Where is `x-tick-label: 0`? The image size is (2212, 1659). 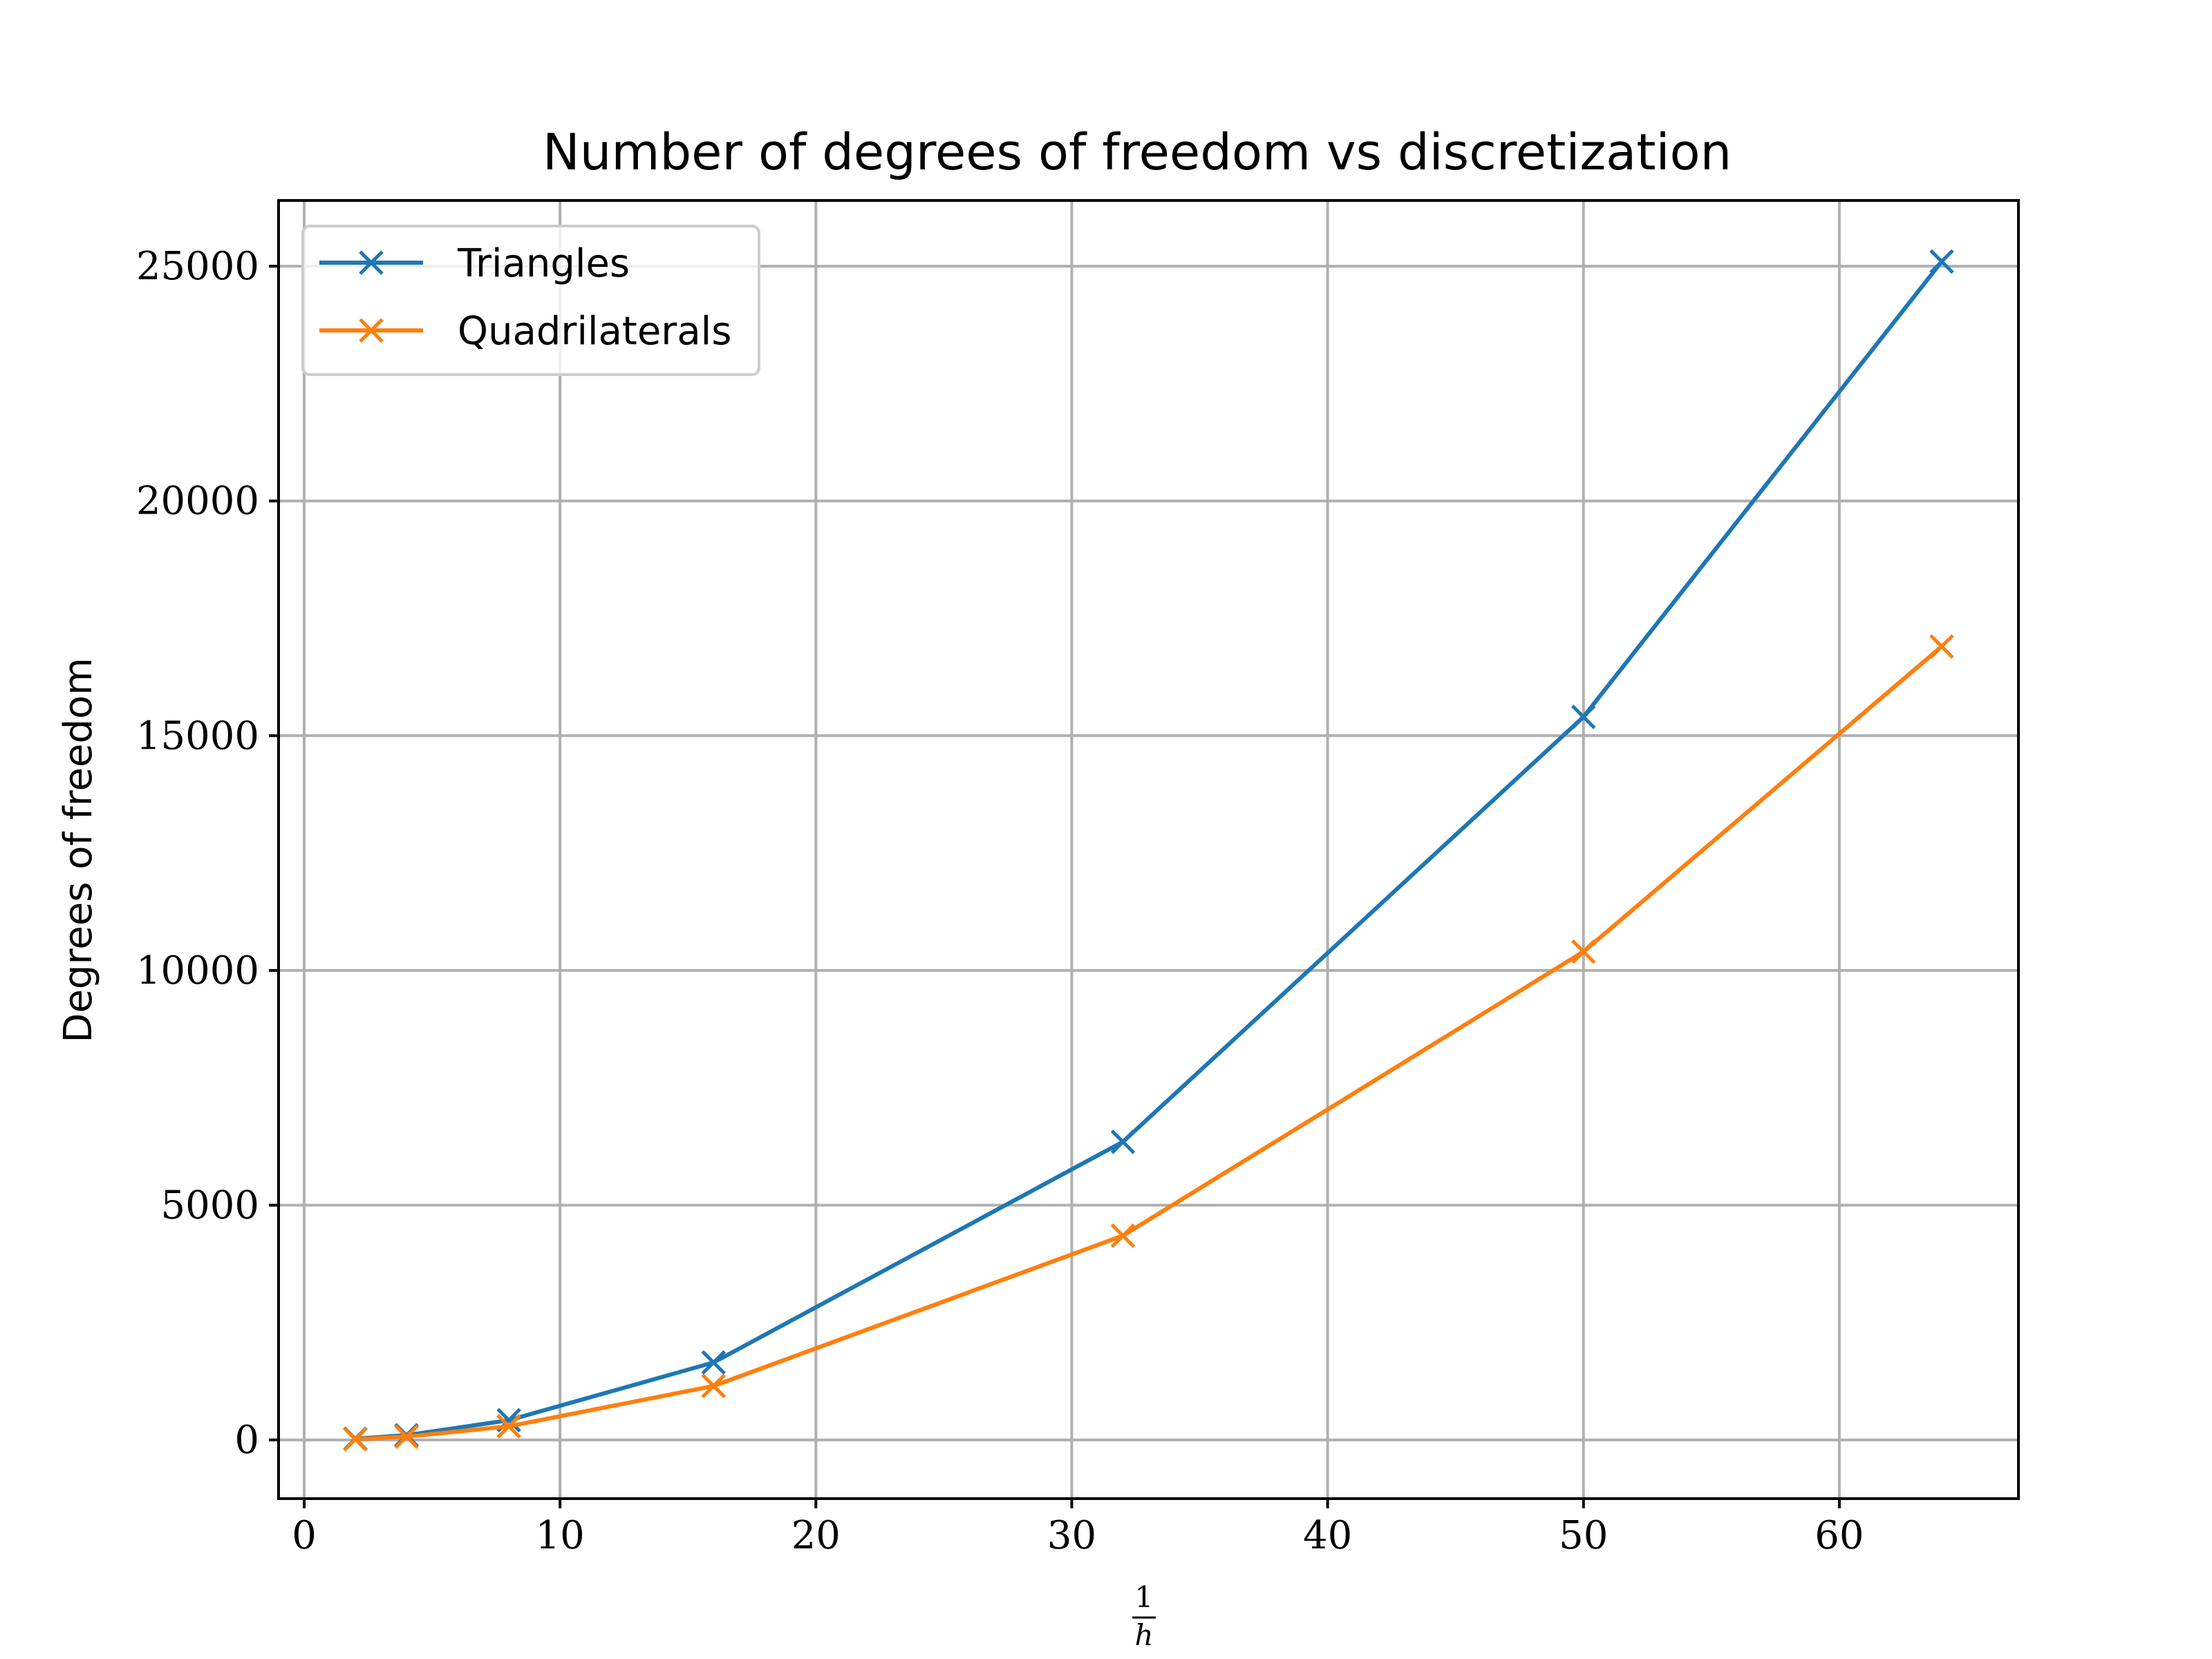
x-tick-label: 0 is located at coordinates (304, 1535).